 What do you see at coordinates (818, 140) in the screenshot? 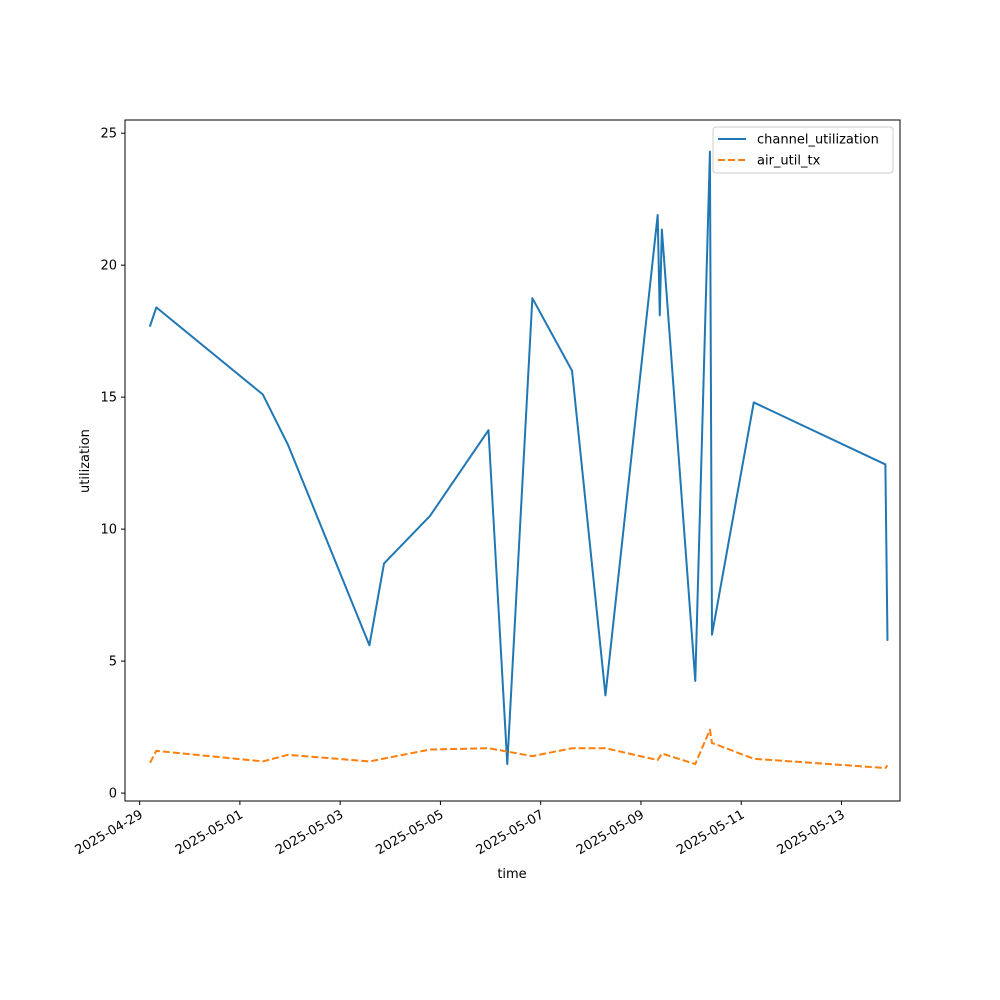
I see `legend-label-channel-utilization: channel_utilization` at bounding box center [818, 140].